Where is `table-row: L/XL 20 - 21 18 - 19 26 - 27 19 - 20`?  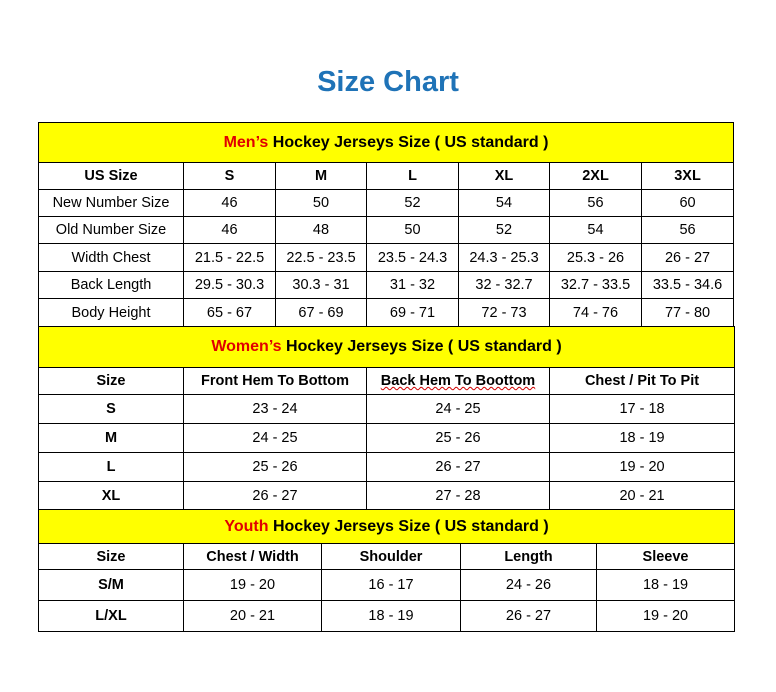
table-row: L/XL 20 - 21 18 - 19 26 - 27 19 - 20 is located at coordinates (387, 616).